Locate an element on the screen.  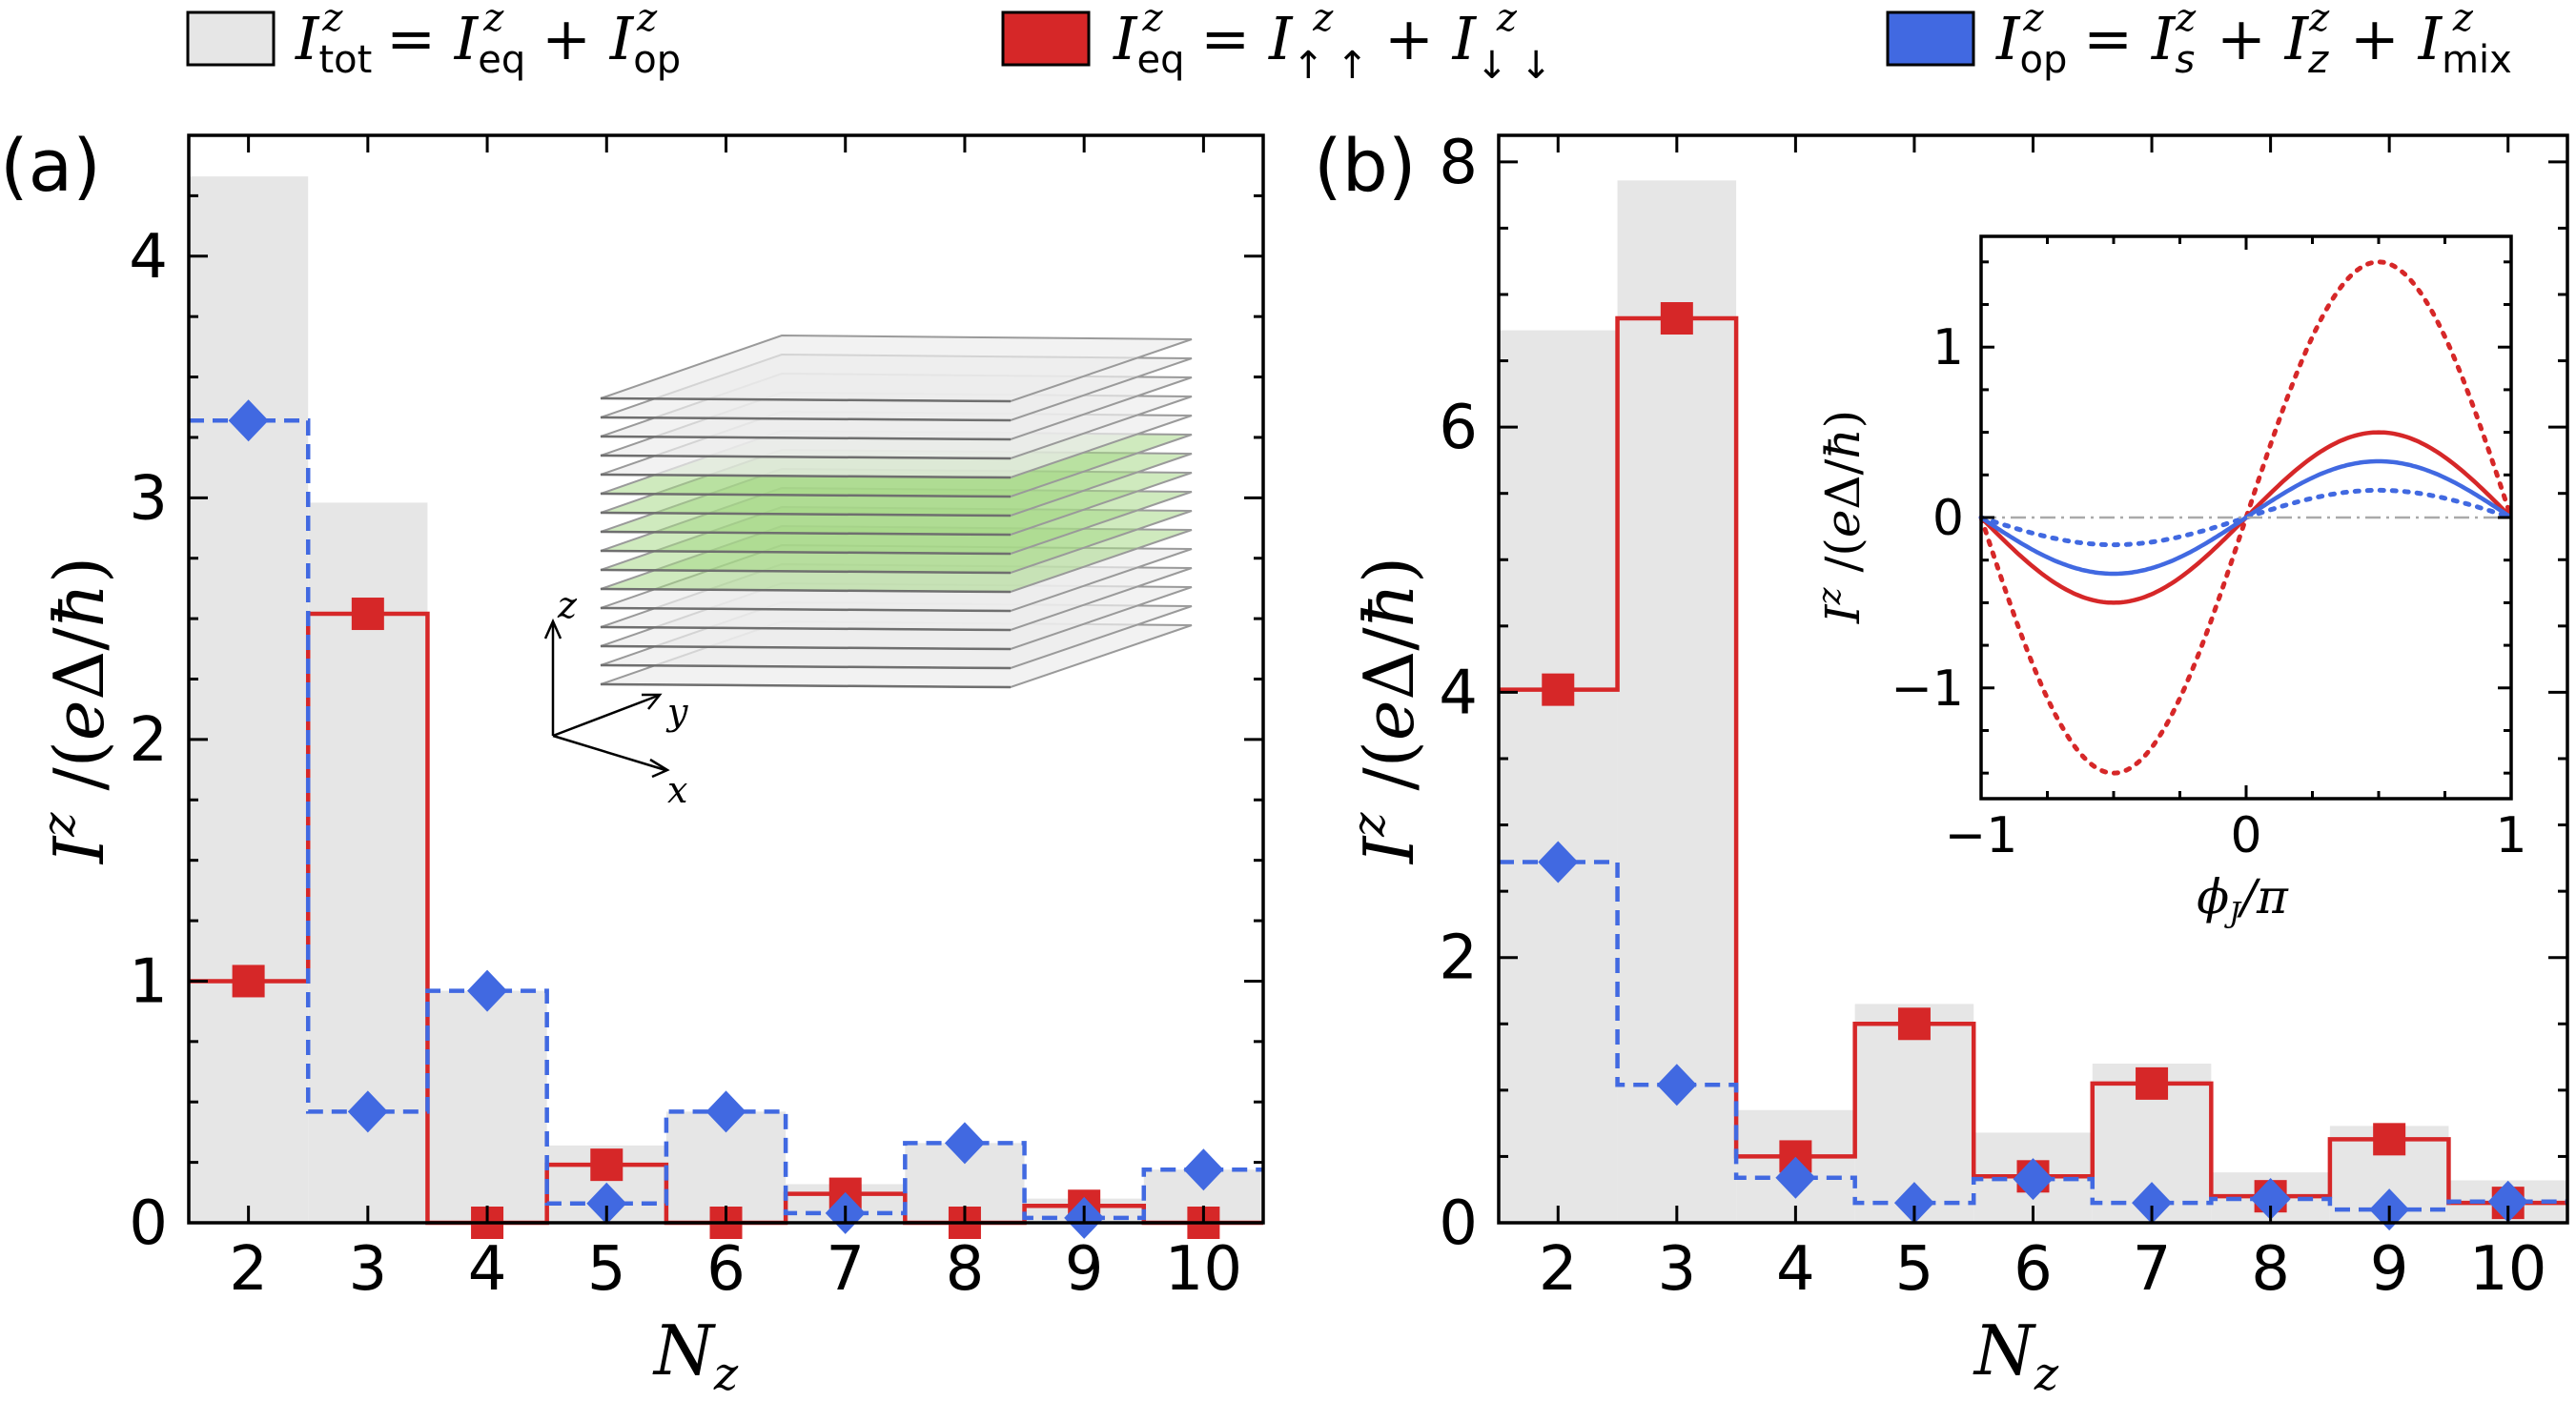
b-xtick-label-2: 2 is located at coordinates (1558, 1269).